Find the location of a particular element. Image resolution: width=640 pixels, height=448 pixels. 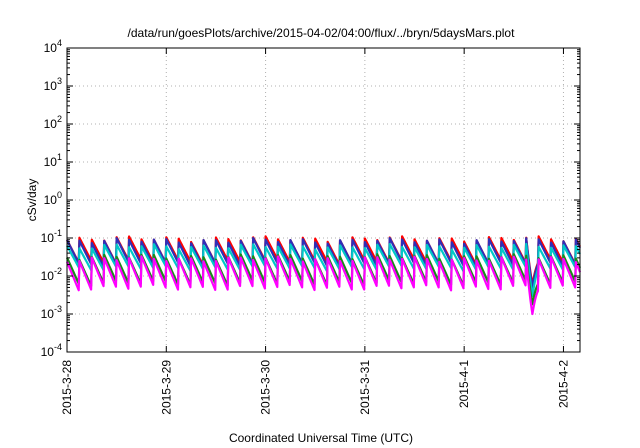

y-tick-label: 10⁻¹ is located at coordinates (51, 236).